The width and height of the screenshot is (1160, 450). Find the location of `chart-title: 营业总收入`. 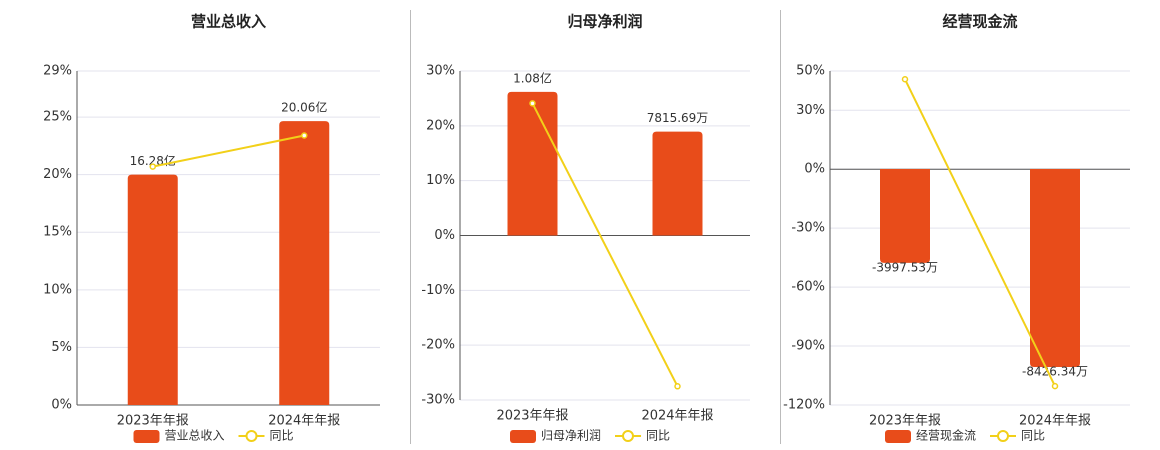

chart-title: 营业总收入 is located at coordinates (228, 22).